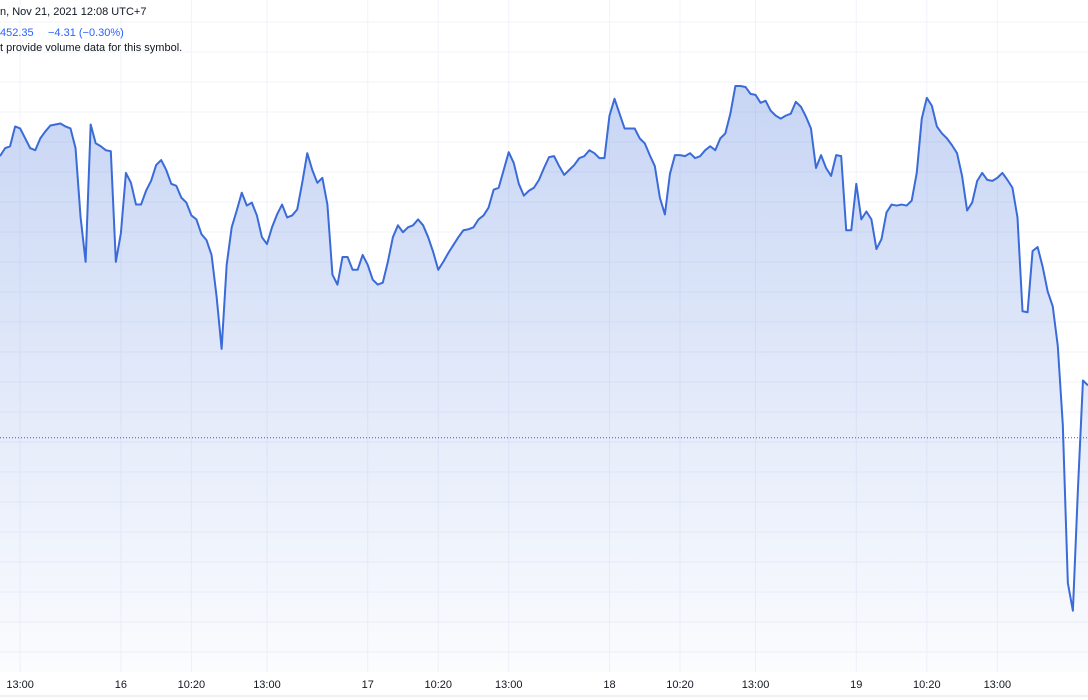 The height and width of the screenshot is (700, 1088). What do you see at coordinates (609, 685) in the screenshot?
I see `x-tick-label: 18` at bounding box center [609, 685].